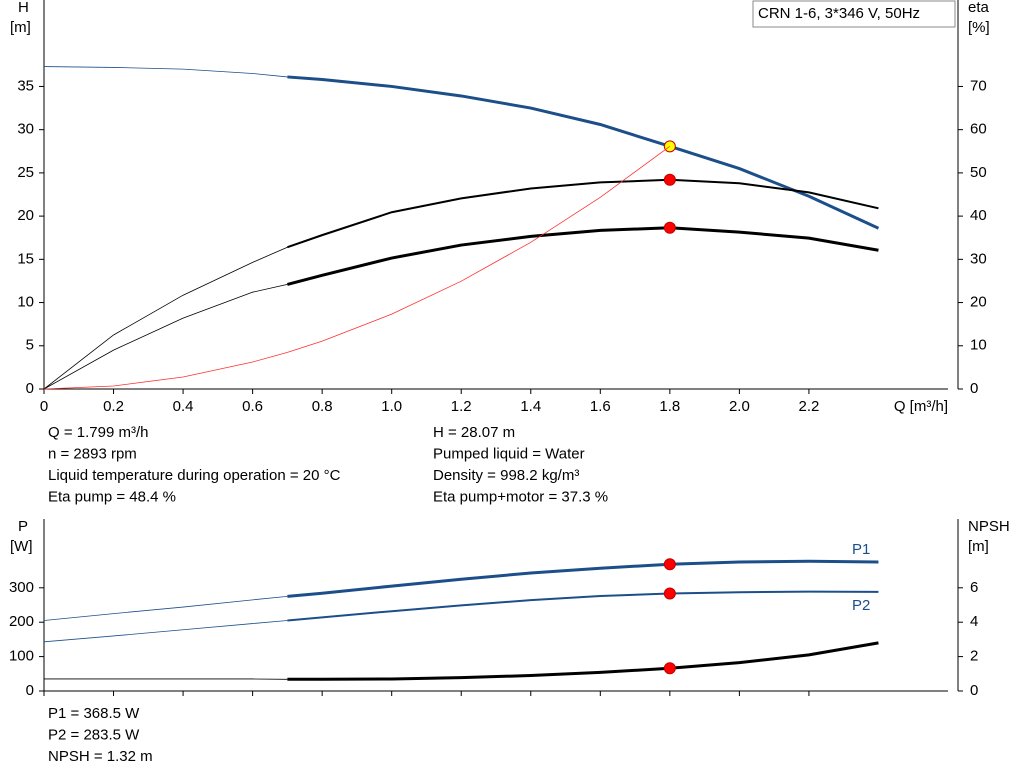  Describe the element at coordinates (21, 621) in the screenshot. I see `y-tick-label: 200` at that location.